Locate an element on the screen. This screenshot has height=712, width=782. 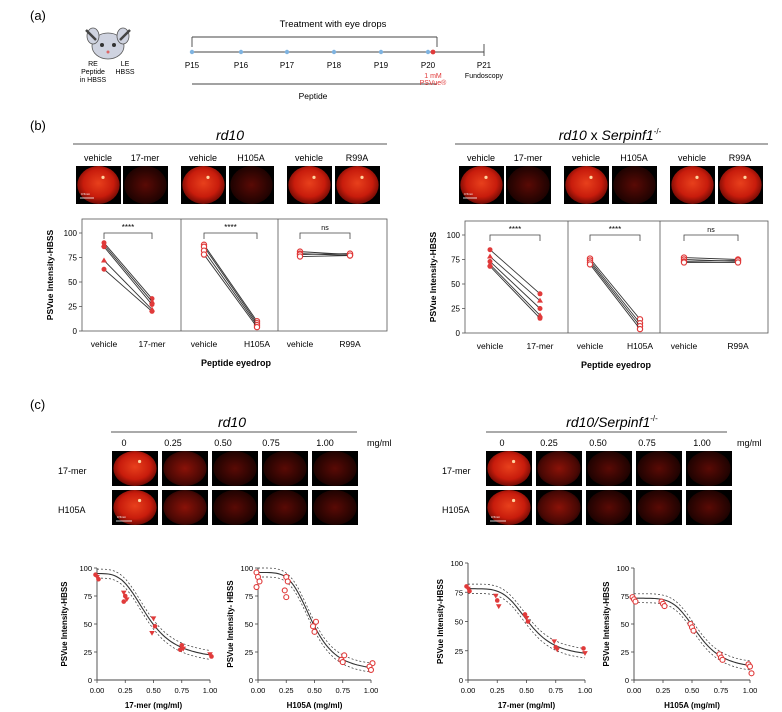
x-tick-label: 0.25 is located at coordinates (663, 690).